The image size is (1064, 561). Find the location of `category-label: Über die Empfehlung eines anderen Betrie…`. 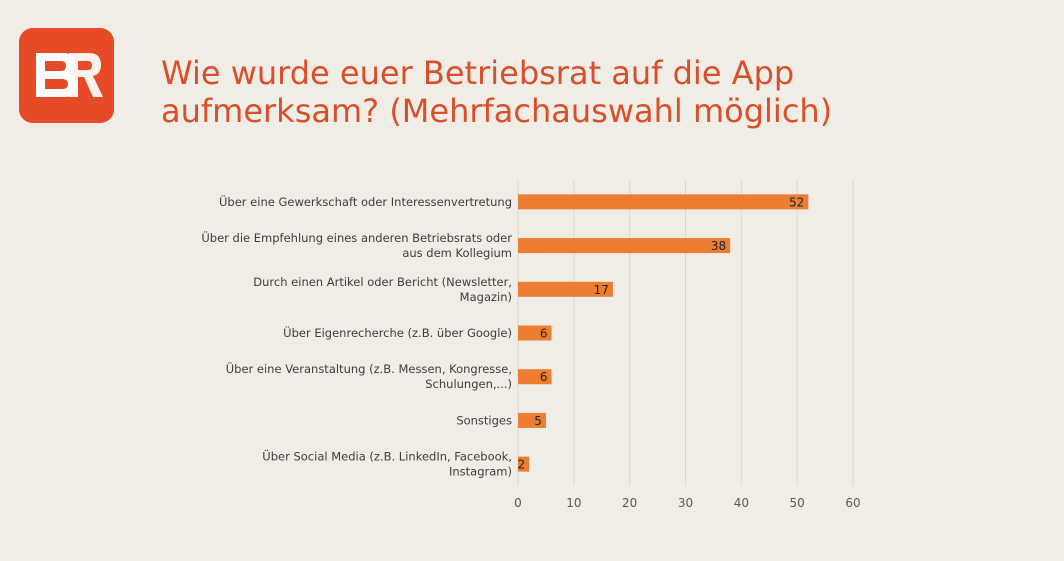

category-label: Über die Empfehlung eines anderen Betrie… is located at coordinates (356, 244).